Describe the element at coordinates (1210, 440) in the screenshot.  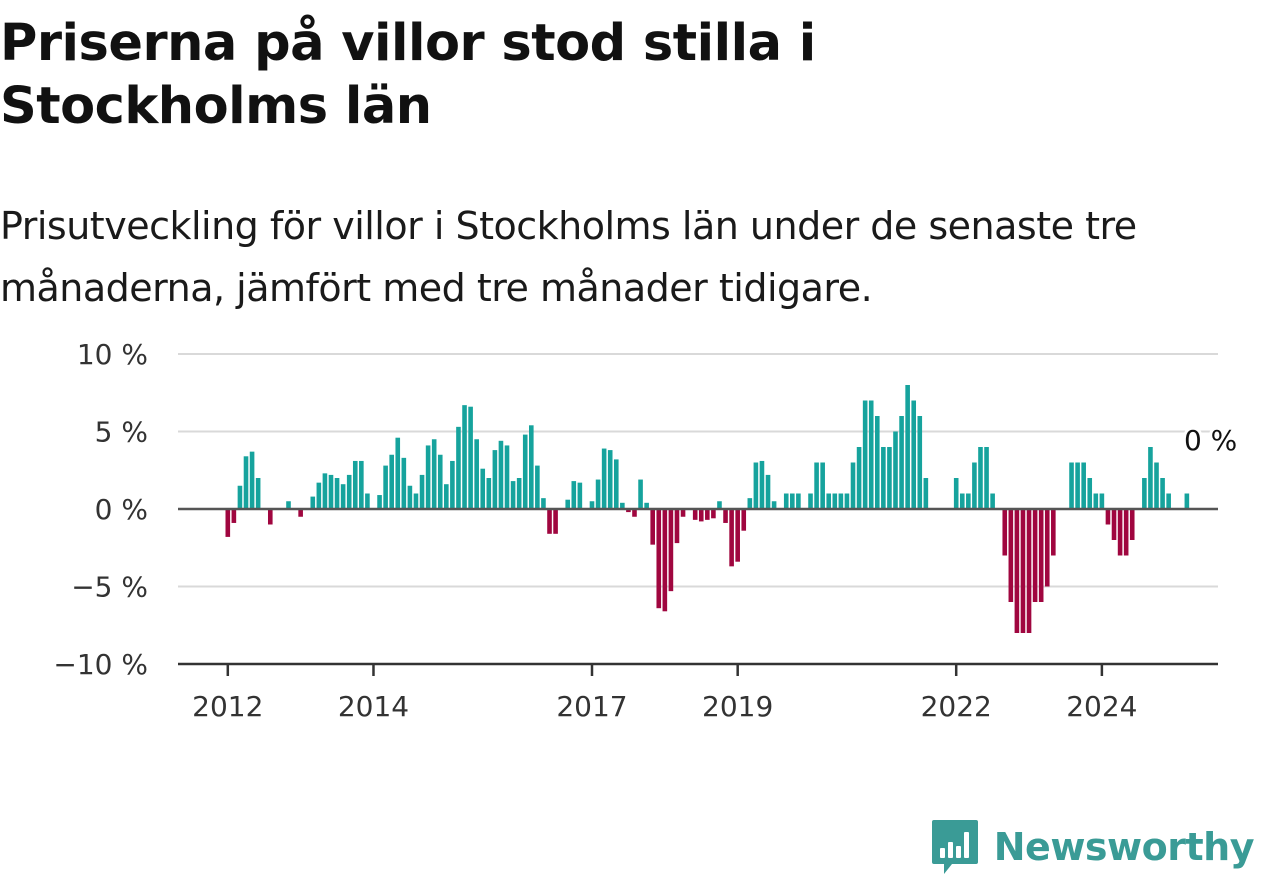
I see `last-value-label: 0 %` at that location.